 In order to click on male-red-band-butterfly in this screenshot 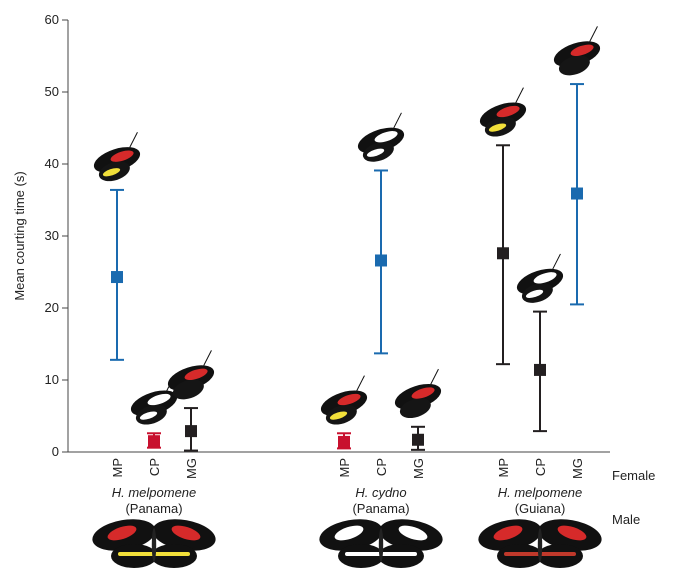, I will do `click(540, 543)`.